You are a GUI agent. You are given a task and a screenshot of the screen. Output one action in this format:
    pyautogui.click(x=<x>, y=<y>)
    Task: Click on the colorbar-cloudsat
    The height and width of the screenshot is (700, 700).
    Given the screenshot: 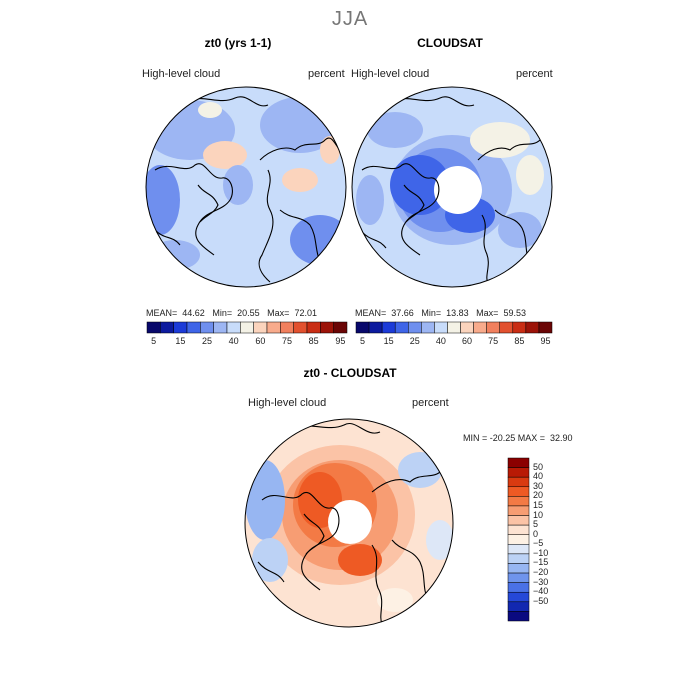 What is the action you would take?
    pyautogui.click(x=454, y=327)
    